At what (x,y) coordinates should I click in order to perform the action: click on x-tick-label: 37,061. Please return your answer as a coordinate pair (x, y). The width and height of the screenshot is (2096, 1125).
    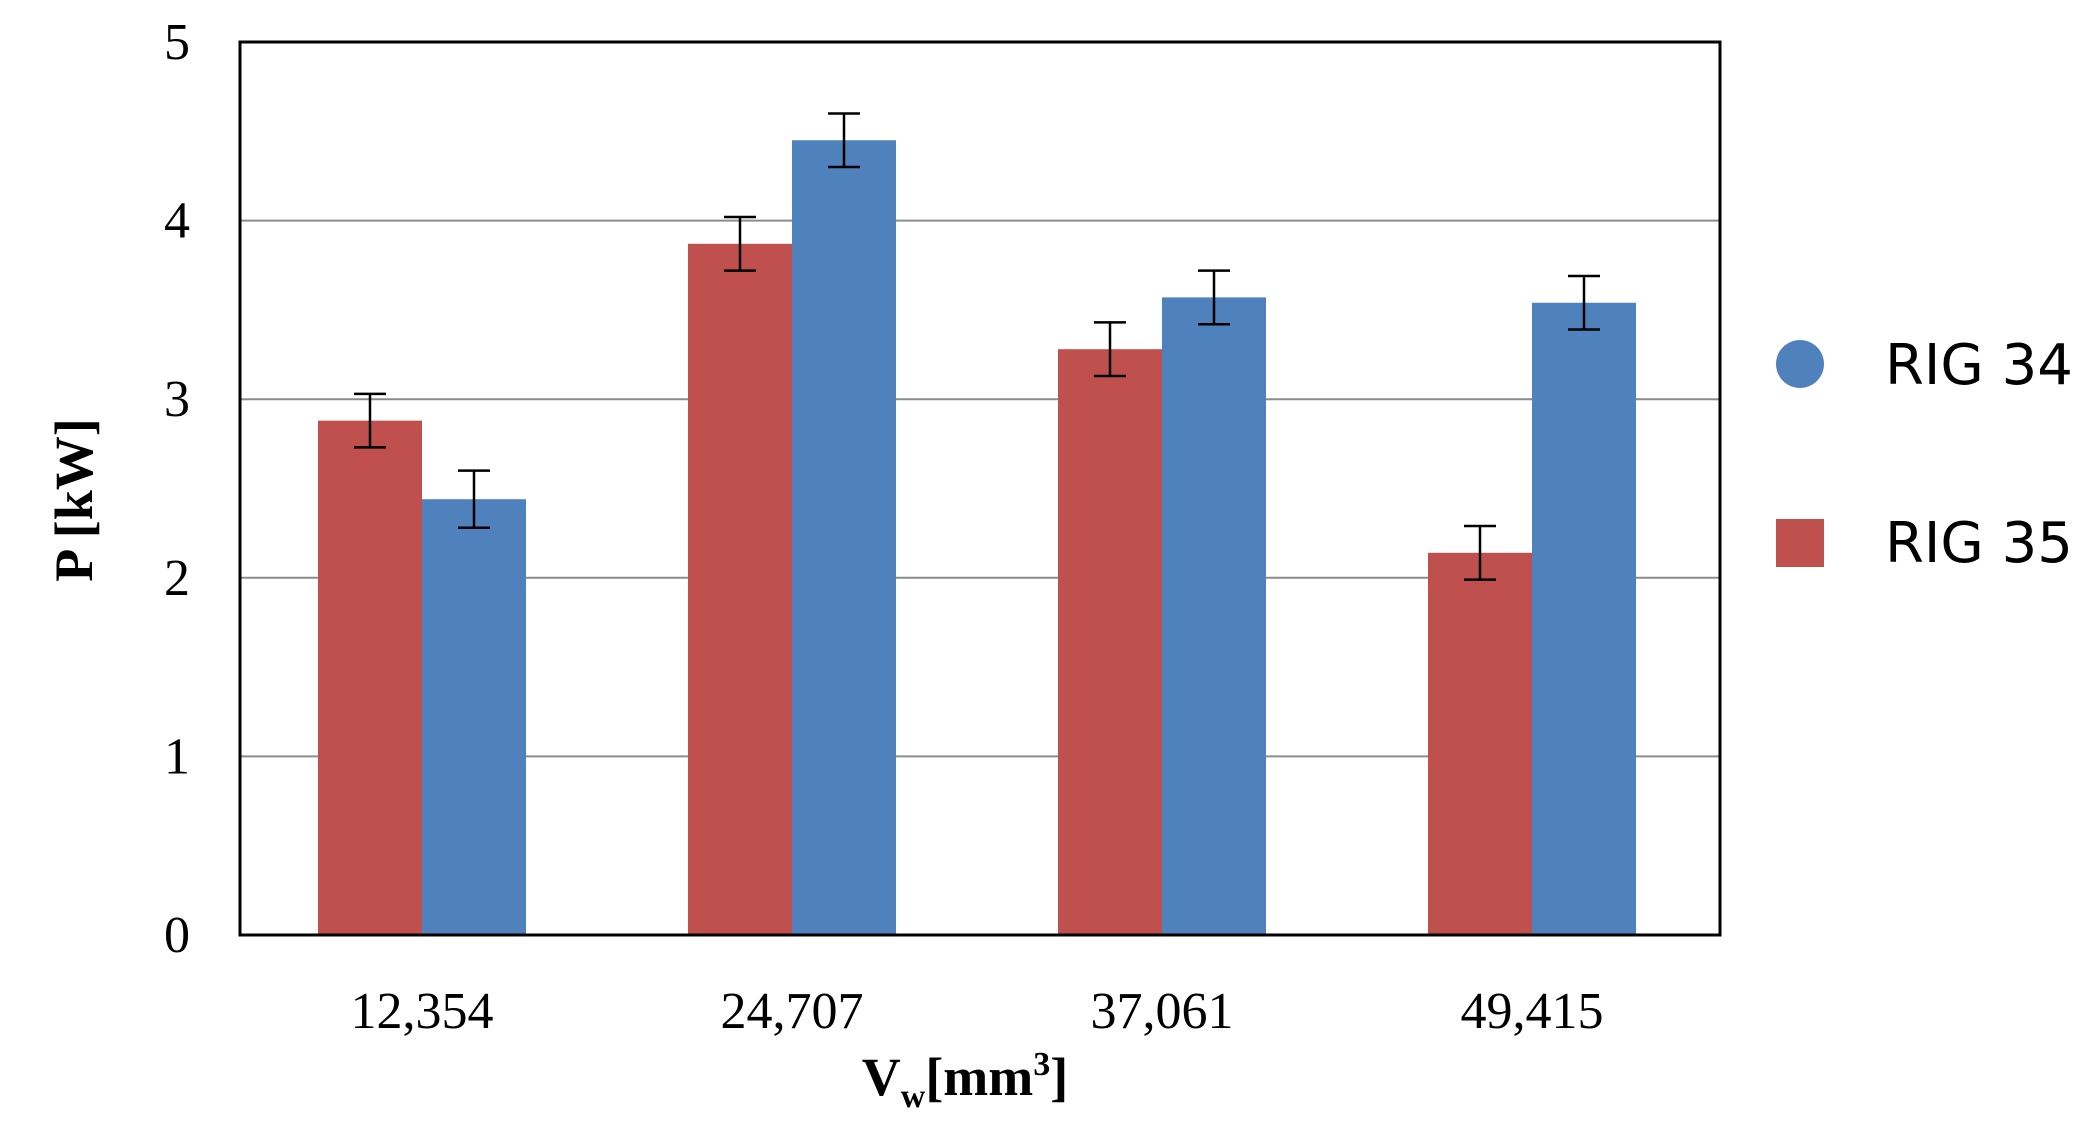
    Looking at the image, I should click on (1162, 1011).